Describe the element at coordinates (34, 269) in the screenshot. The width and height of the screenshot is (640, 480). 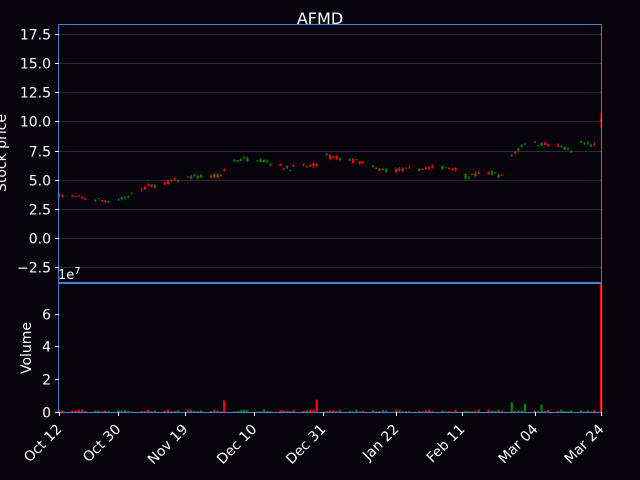
I see `price-tick-label: −2.5` at that location.